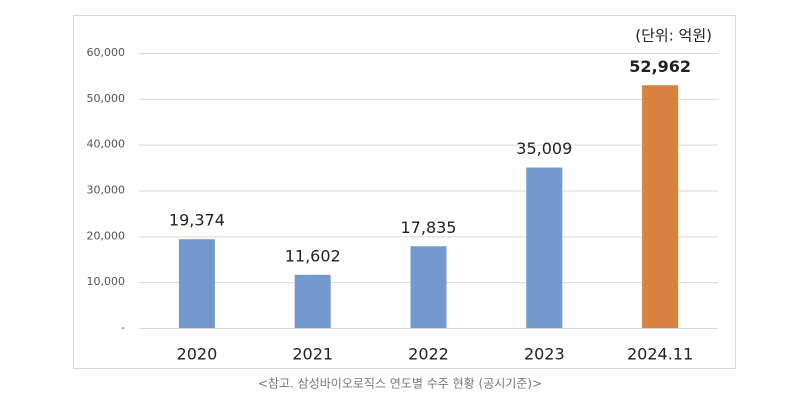 Image resolution: width=800 pixels, height=400 pixels. Describe the element at coordinates (428, 354) in the screenshot. I see `x-tick-label: 2022` at that location.